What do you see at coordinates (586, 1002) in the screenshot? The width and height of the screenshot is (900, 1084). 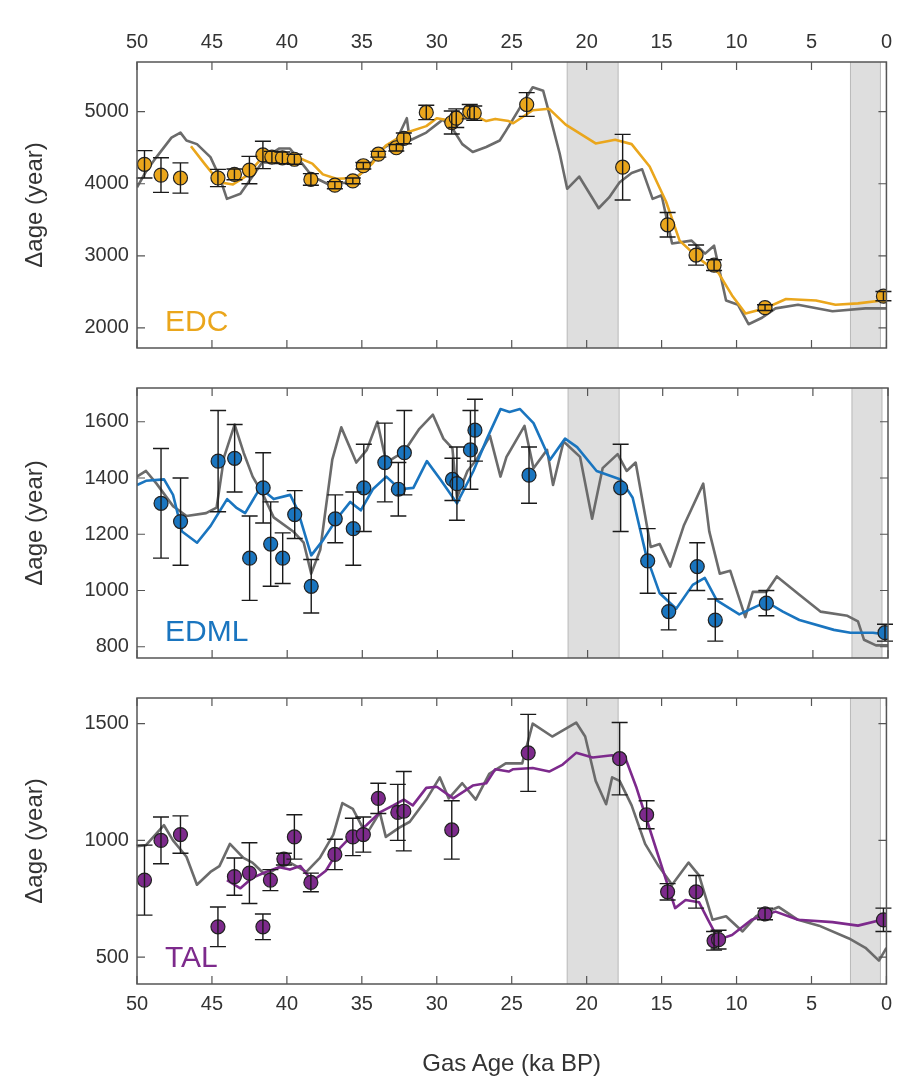 I see `x-tick-label: 20` at bounding box center [586, 1002].